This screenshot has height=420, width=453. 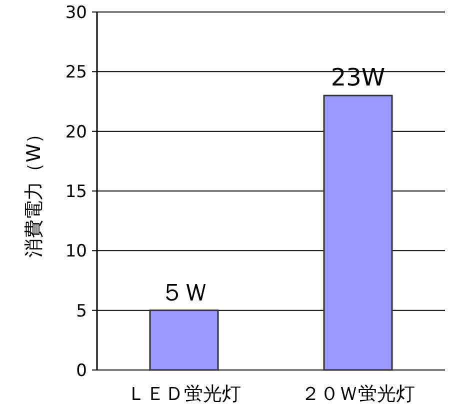 I want to click on y-tick-label: 0, so click(x=81, y=371).